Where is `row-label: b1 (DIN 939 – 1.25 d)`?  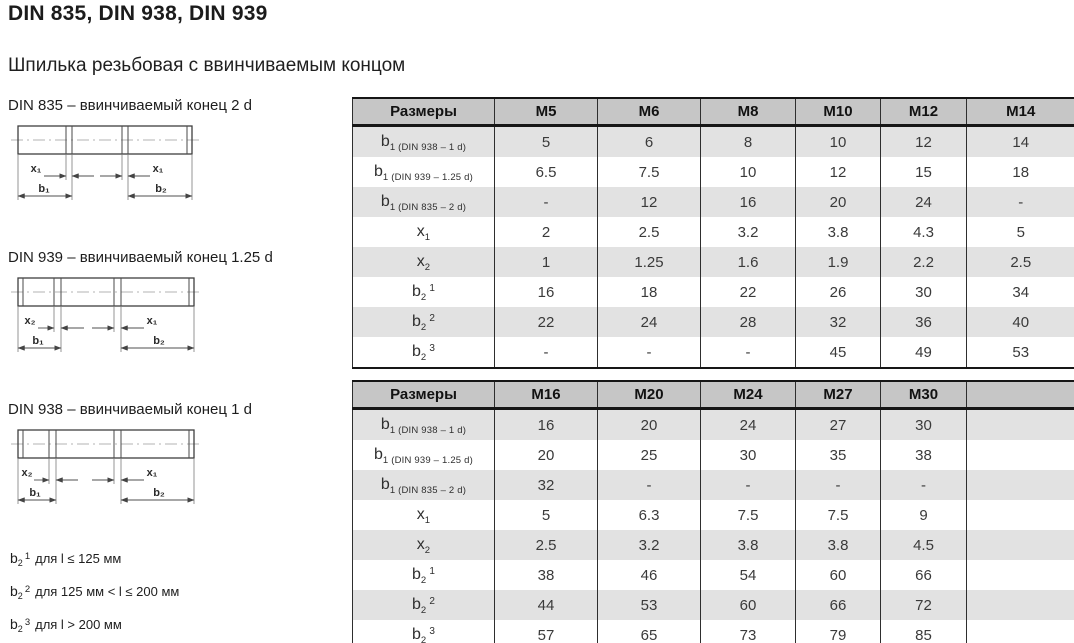 row-label: b1 (DIN 939 – 1.25 d) is located at coordinates (423, 172).